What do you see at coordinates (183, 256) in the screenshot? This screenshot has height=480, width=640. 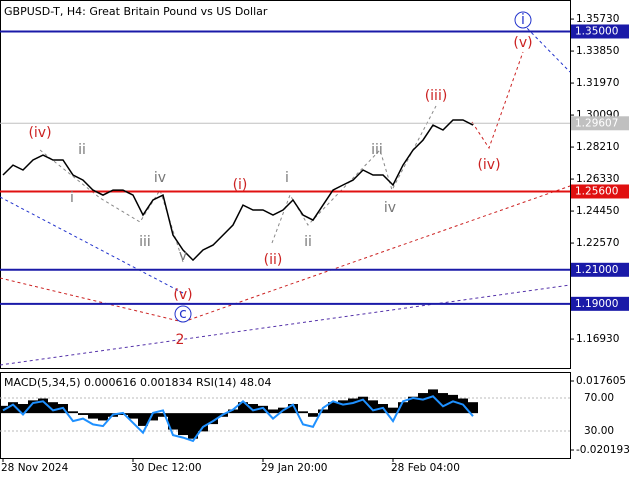 I see `wave-label: v` at bounding box center [183, 256].